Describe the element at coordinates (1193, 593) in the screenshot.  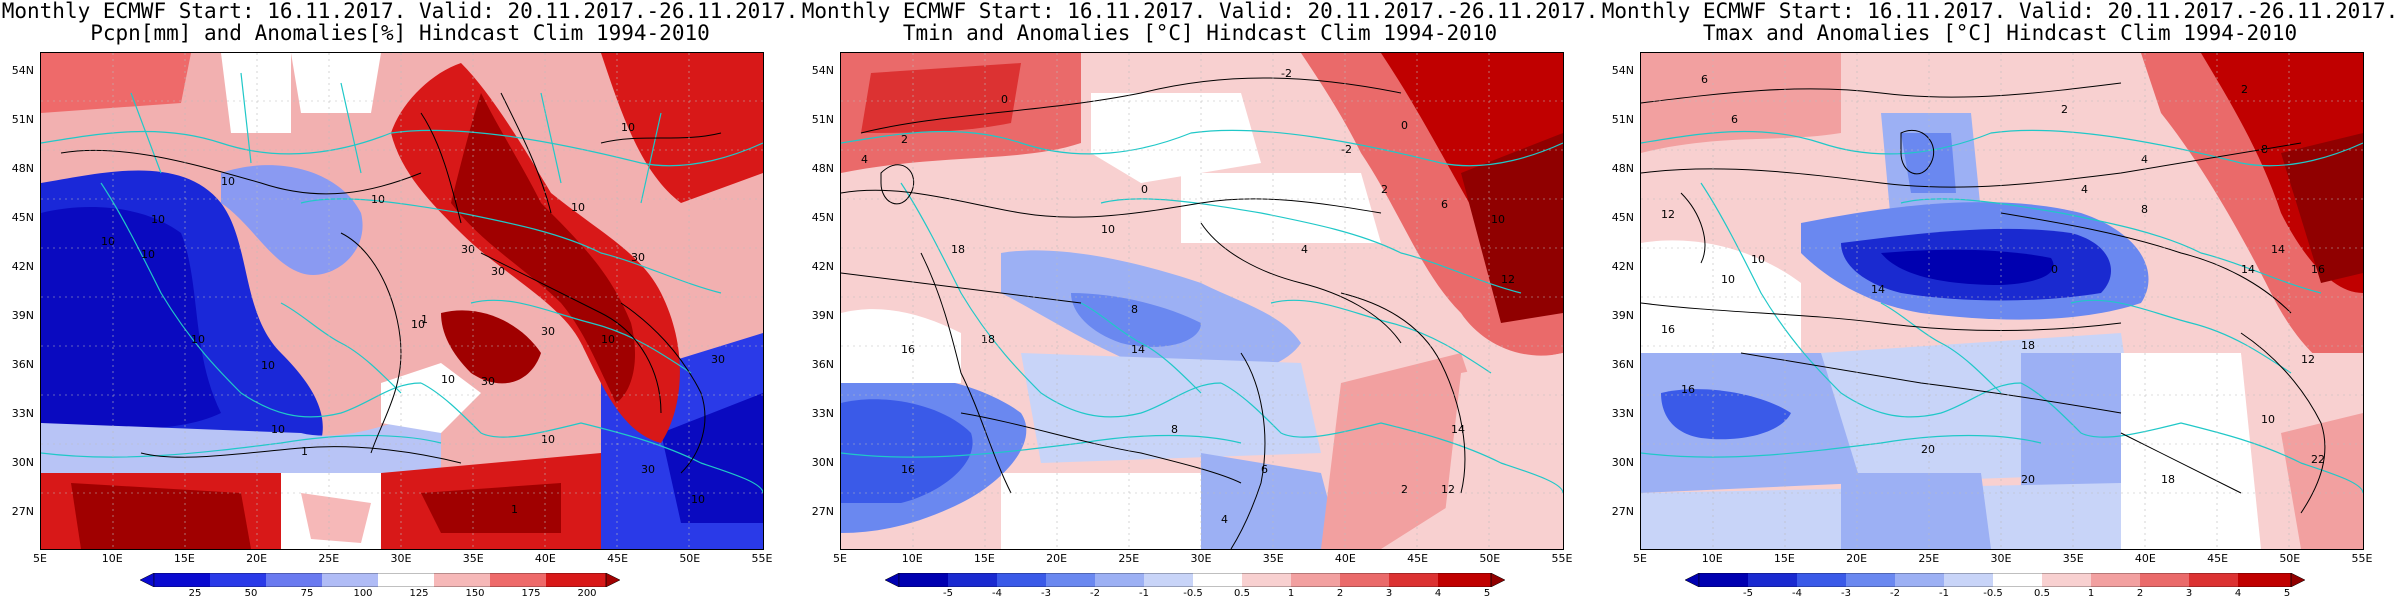
I see `colorbar-label: -0.5` at that location.